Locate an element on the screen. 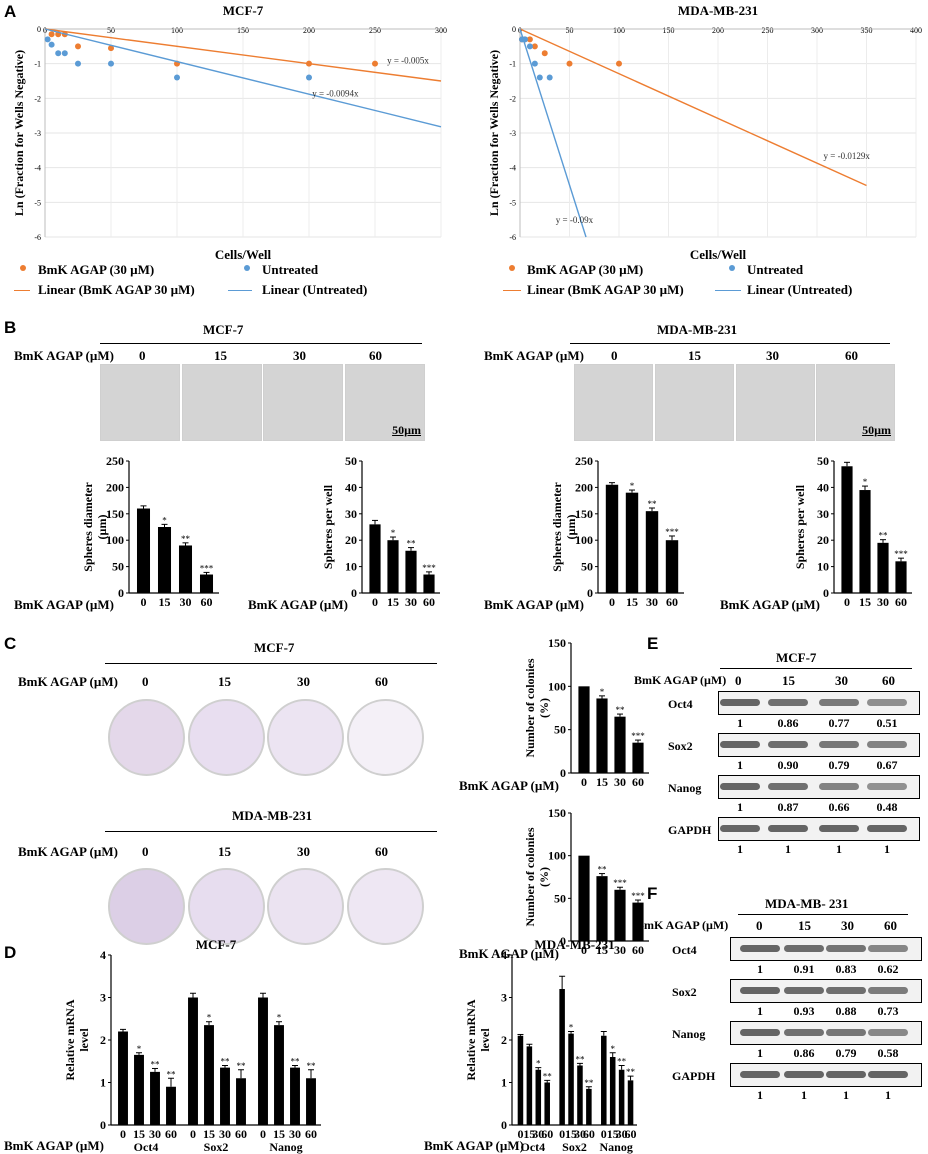 The height and width of the screenshot is (1154, 928). e-conc-15: 15 is located at coordinates (788, 680).